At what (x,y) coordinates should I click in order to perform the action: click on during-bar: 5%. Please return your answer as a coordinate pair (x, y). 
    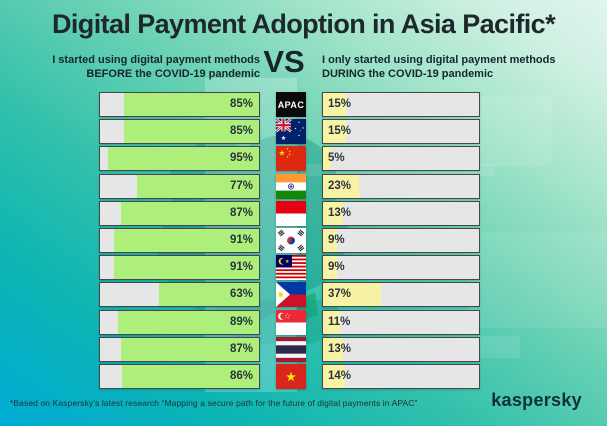
    Looking at the image, I should click on (401, 159).